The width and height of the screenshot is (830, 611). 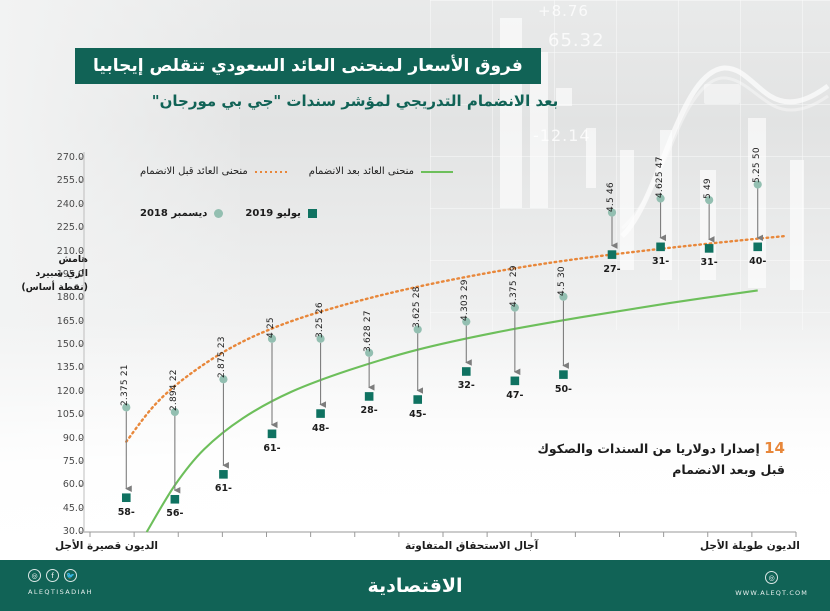 I want to click on bond-label: 3.625 28, so click(x=416, y=307).